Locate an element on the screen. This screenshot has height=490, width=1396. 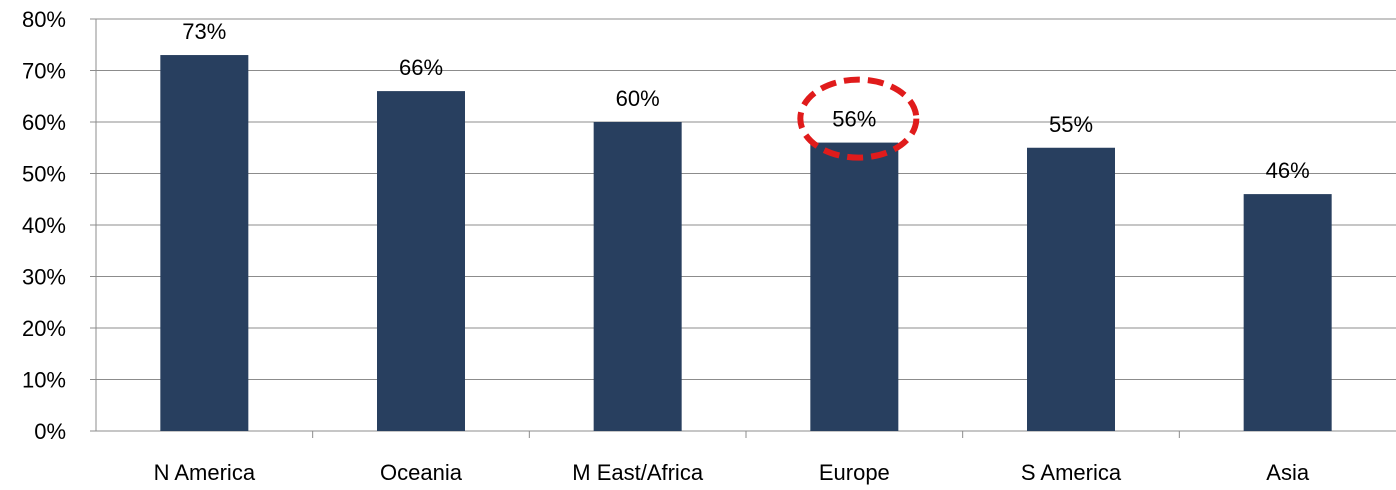
data-label: 46% is located at coordinates (1288, 170).